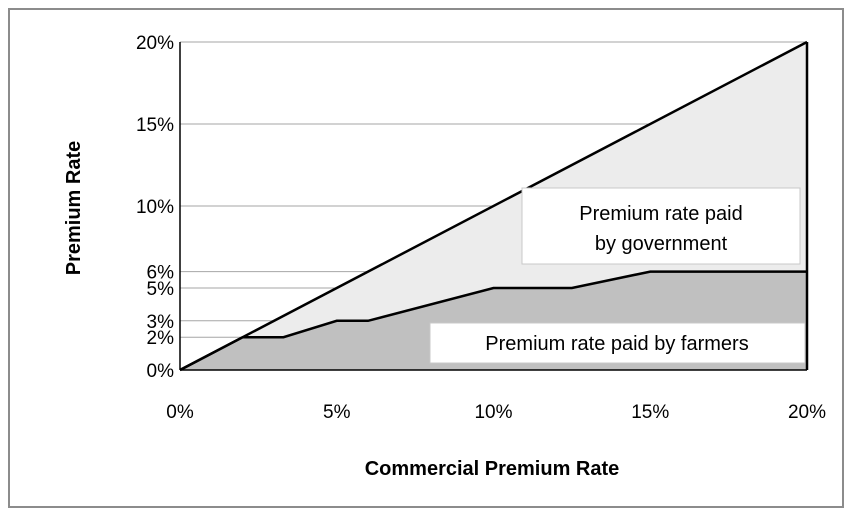 This screenshot has height=511, width=846. What do you see at coordinates (161, 289) in the screenshot?
I see `y-tick-label: 5%` at bounding box center [161, 289].